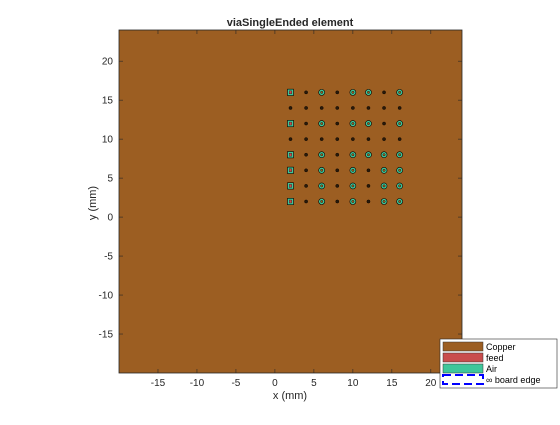  Describe the element at coordinates (108, 101) in the screenshot. I see `y-tick-label: 15` at that location.